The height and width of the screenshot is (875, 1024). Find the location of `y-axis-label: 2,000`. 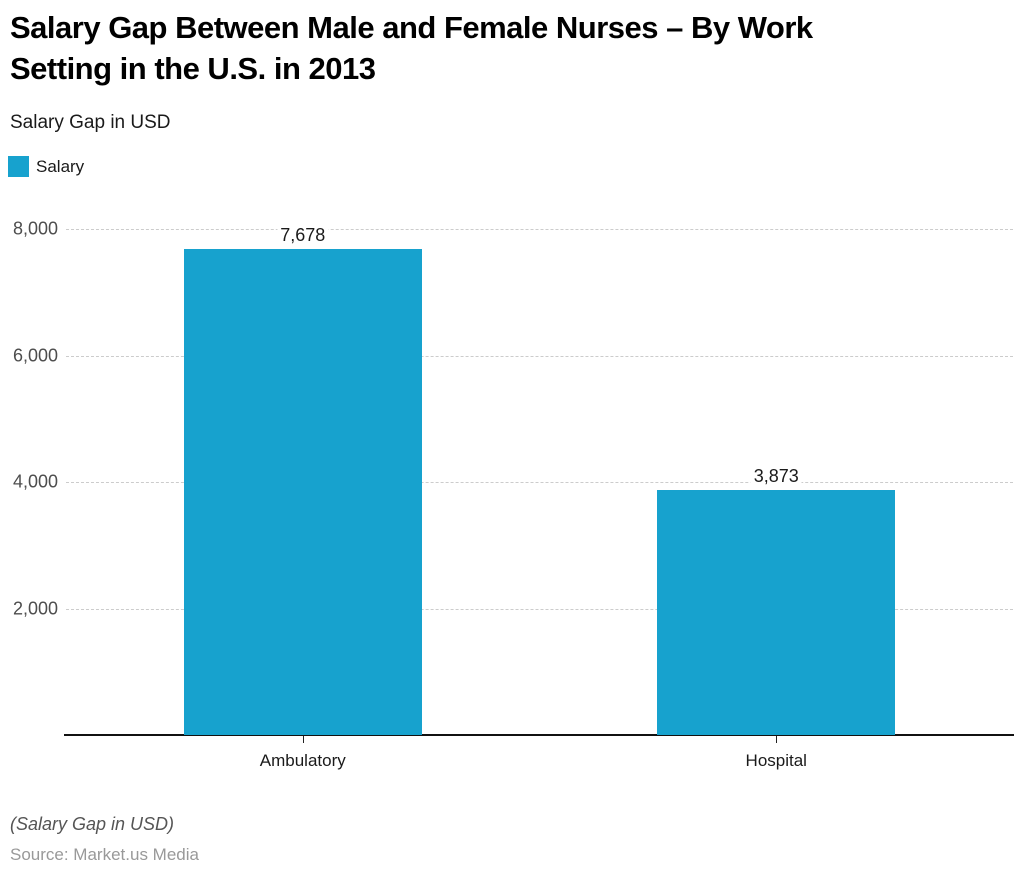

y-axis-label: 2,000 is located at coordinates (35, 608).